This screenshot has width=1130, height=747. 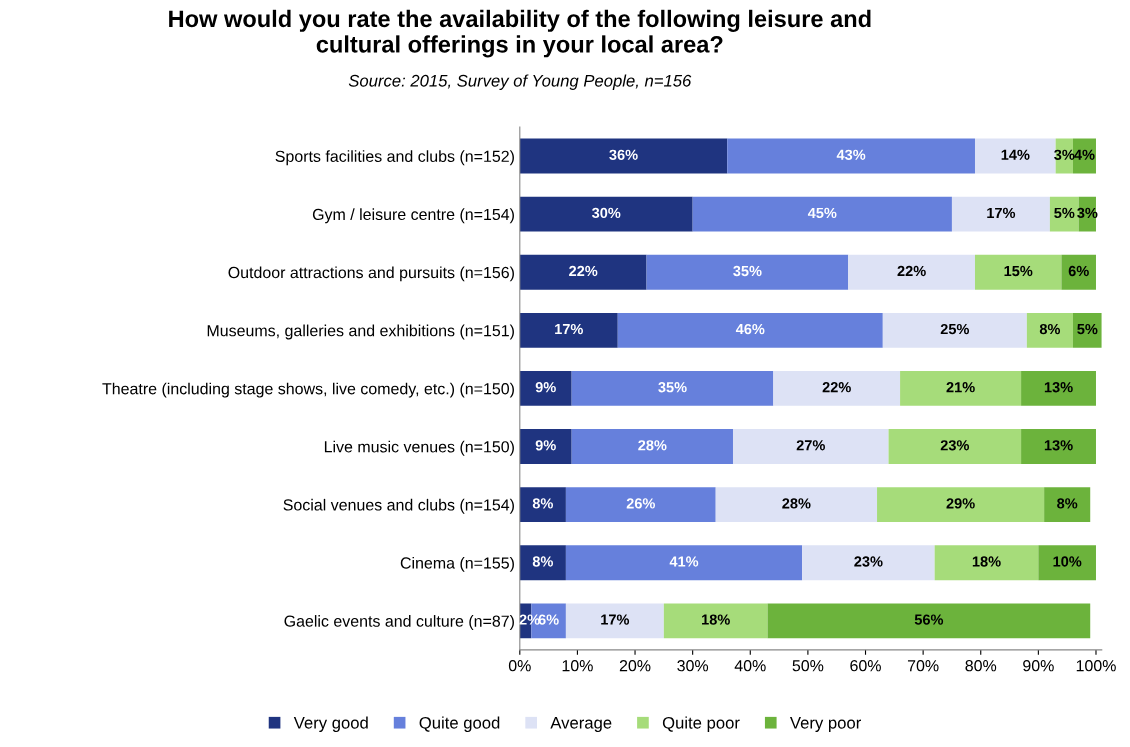 What do you see at coordinates (399, 622) in the screenshot?
I see `y-tick-label: Gaelic events and culture (n=87)` at bounding box center [399, 622].